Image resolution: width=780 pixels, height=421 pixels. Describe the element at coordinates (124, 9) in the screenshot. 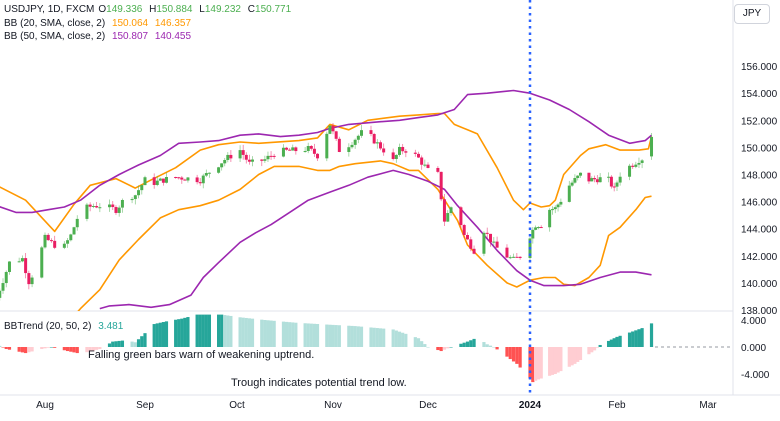

I see `open-value: 149.336` at that location.